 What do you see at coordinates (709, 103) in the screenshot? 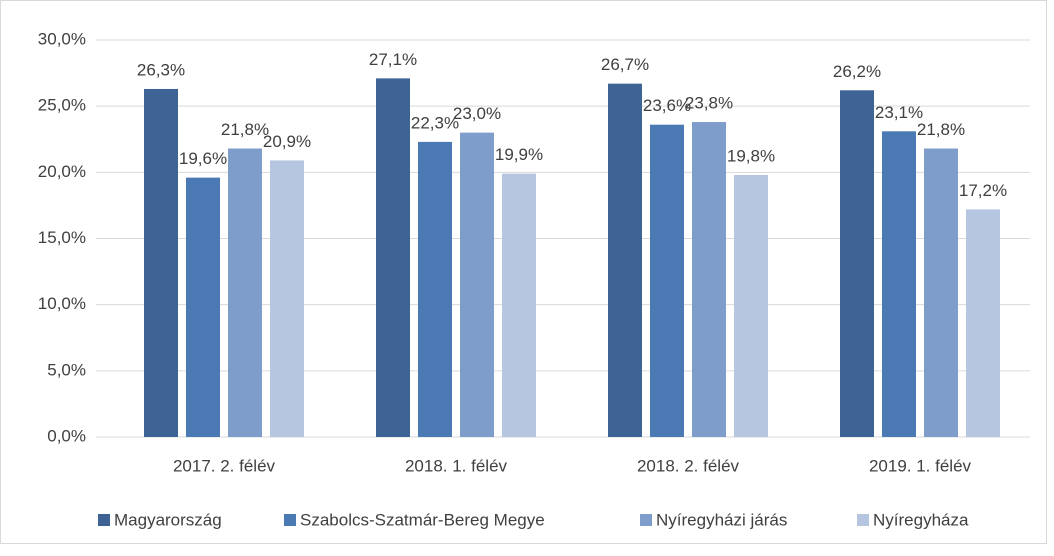
I see `data-label: 23,8%` at bounding box center [709, 103].